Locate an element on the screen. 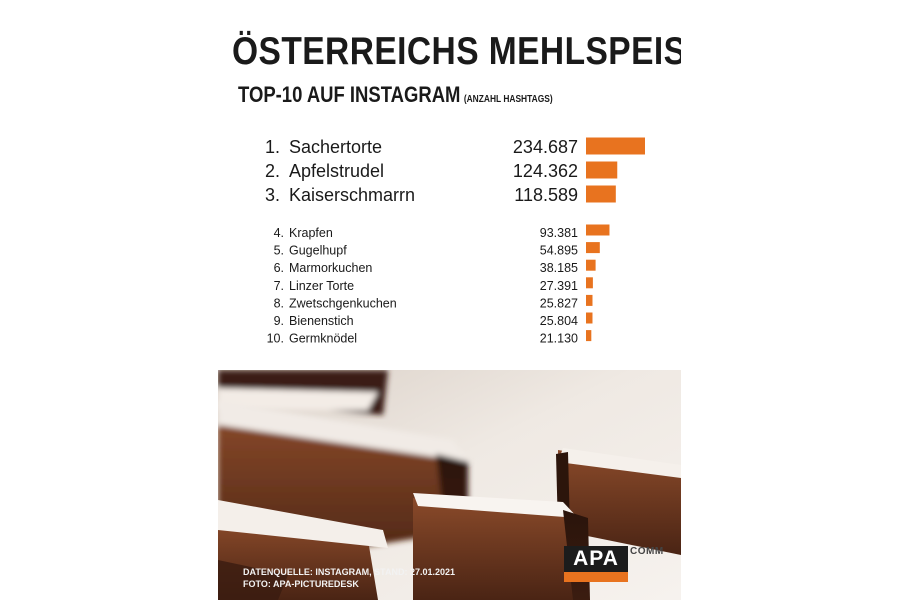 Image resolution: width=900 pixels, height=600 pixels. rank-label: 6. is located at coordinates (279, 268).